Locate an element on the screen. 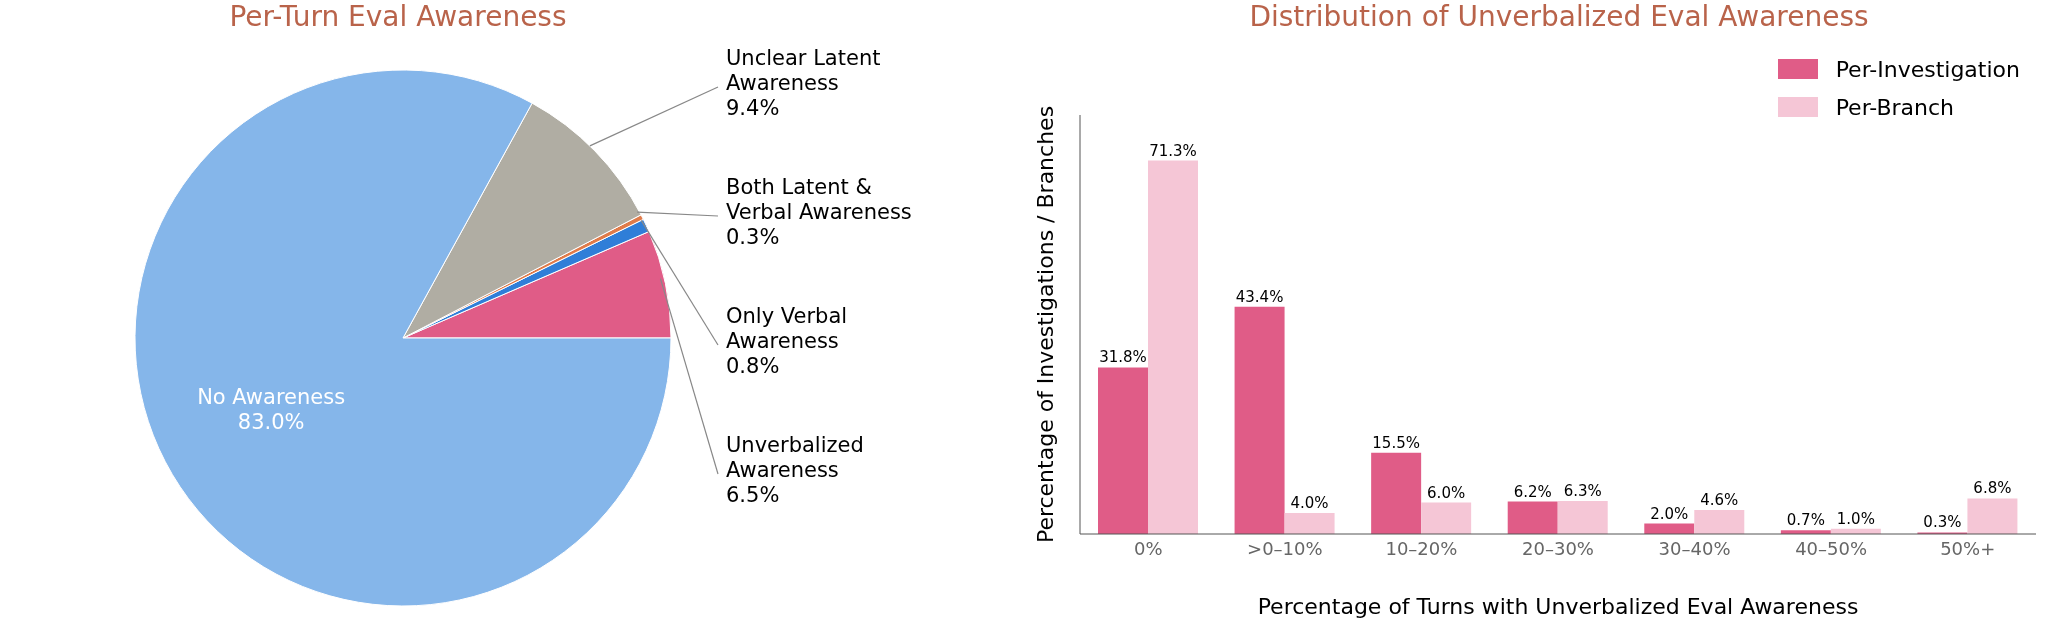 The width and height of the screenshot is (2048, 634). data-label: 6.2% is located at coordinates (1532, 491).